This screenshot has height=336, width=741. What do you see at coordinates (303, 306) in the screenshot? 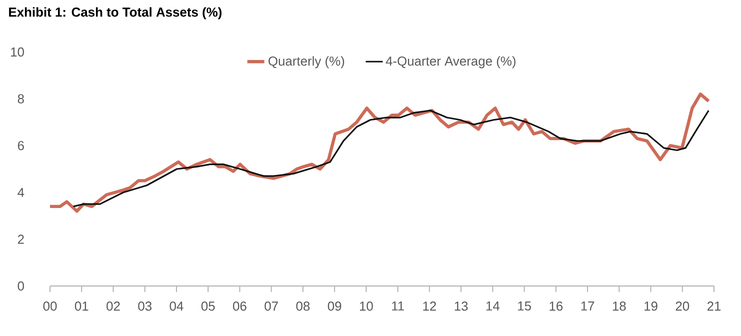
I see `x-tick-label: 08` at bounding box center [303, 306].